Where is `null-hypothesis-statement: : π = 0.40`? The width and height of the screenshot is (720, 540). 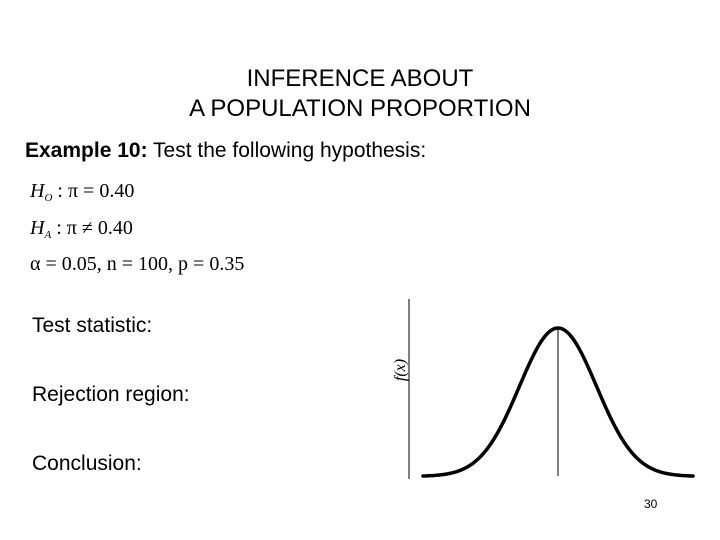 null-hypothesis-statement: : π = 0.40 is located at coordinates (96, 191).